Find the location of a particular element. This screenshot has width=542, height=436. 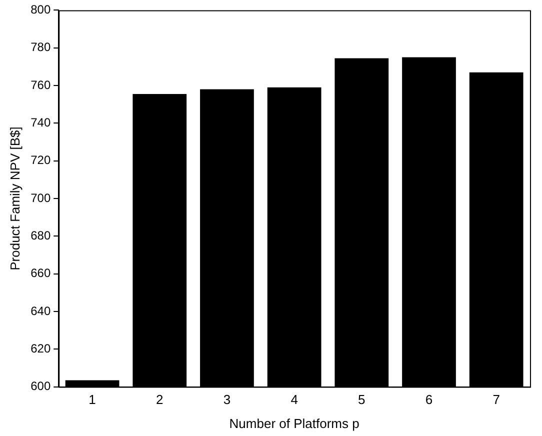

y-tick-label: 680 is located at coordinates (40, 235).